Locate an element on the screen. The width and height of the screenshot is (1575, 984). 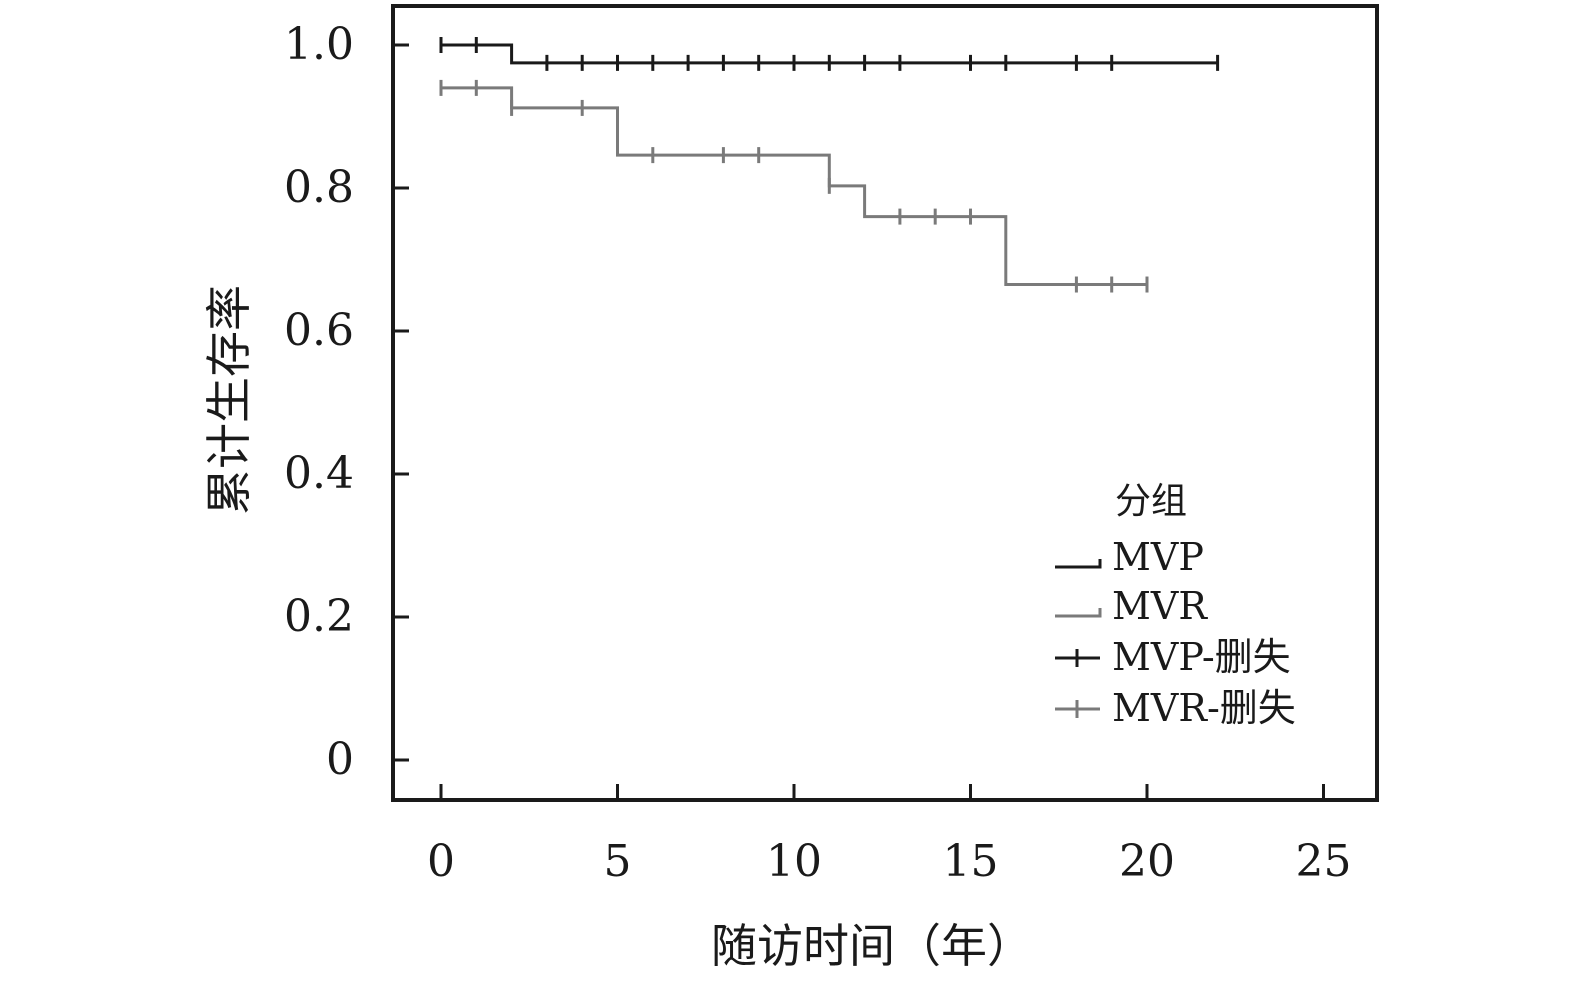
legend-item-mvp-censored: MVP-删失 is located at coordinates (1173, 657).